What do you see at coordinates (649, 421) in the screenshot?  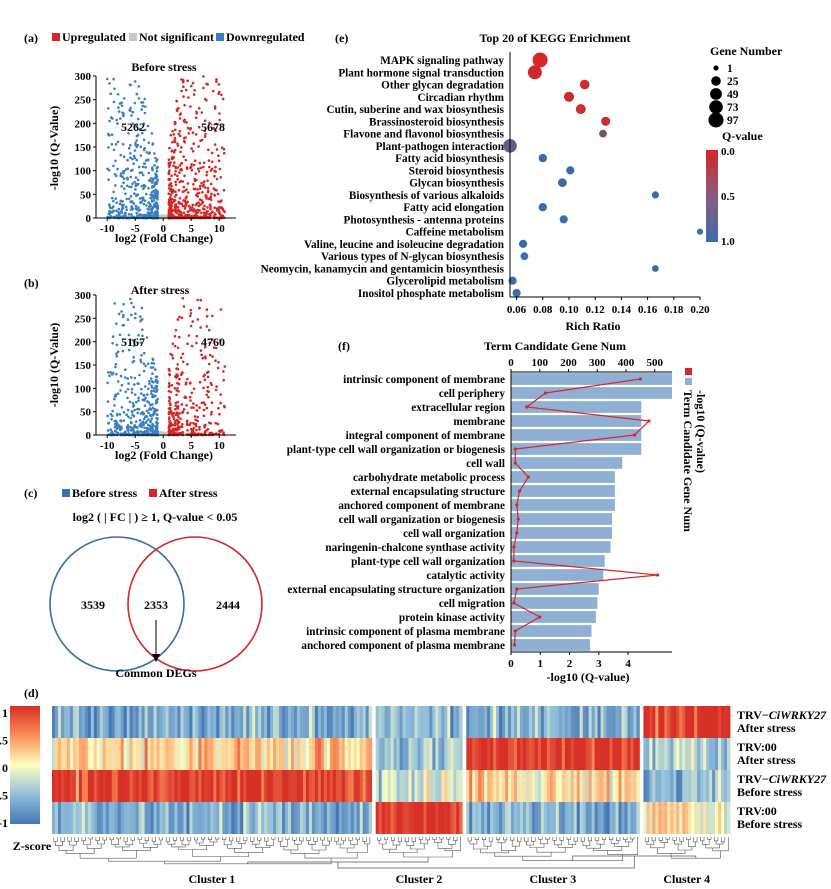 I see `go-gene-num-point` at bounding box center [649, 421].